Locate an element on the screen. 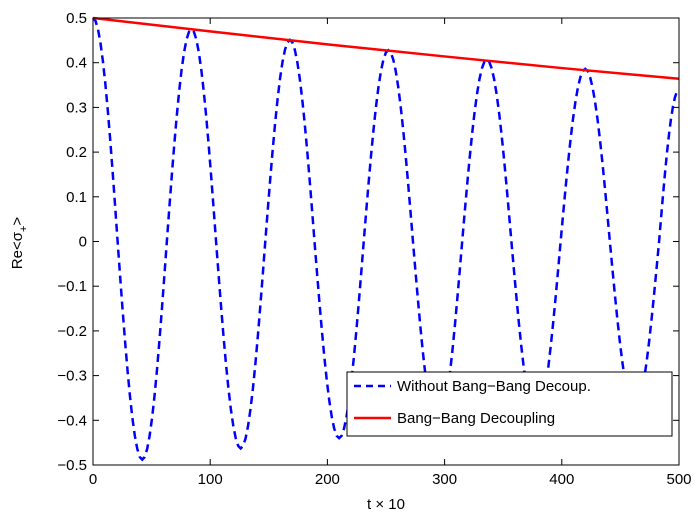  x-axis-label: t × 10 is located at coordinates (386, 504).